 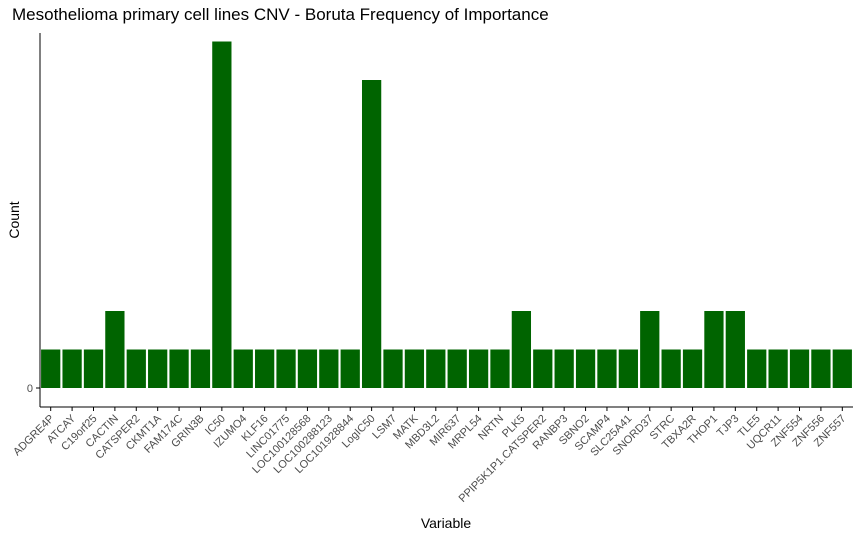 What do you see at coordinates (307, 368) in the screenshot?
I see `bar-loc100128568` at bounding box center [307, 368].